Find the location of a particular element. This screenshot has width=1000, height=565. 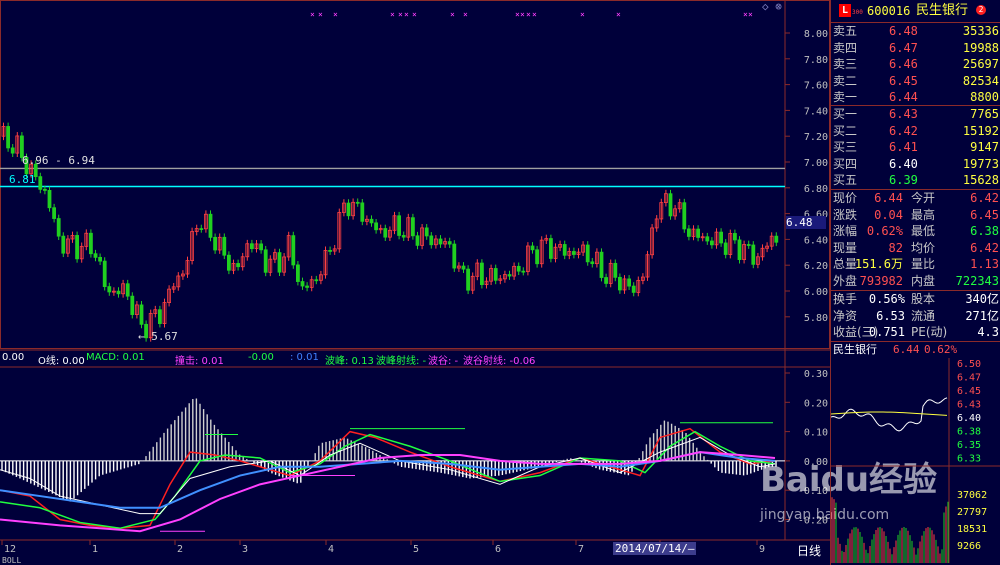

last-price-tag: 6.48 is located at coordinates (806, 222).